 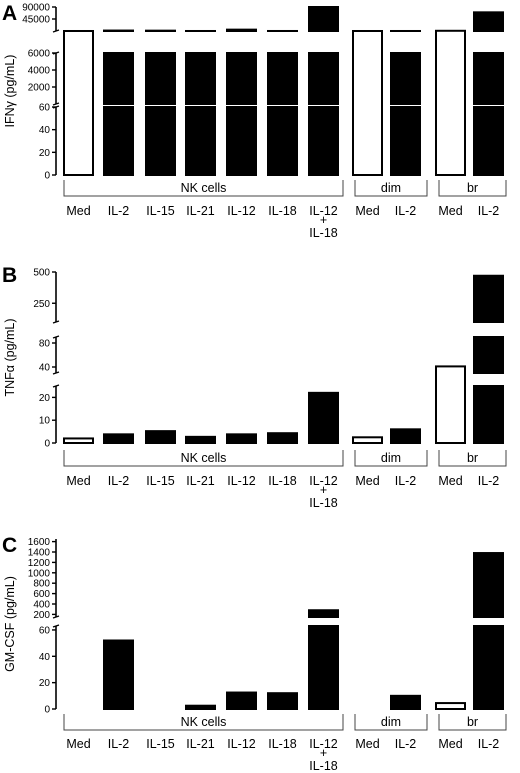 What do you see at coordinates (41, 605) in the screenshot?
I see `y-tick-label: 400` at bounding box center [41, 605].